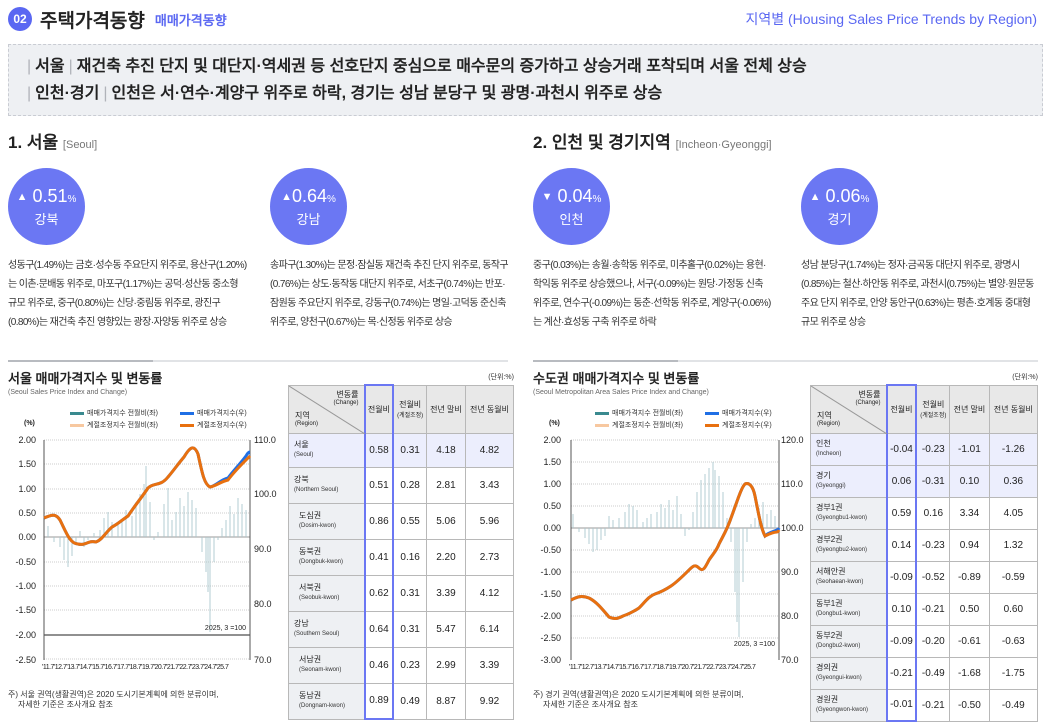 The width and height of the screenshot is (1045, 723). What do you see at coordinates (924, 481) in the screenshot?
I see `table-row: 경기 (Gyeonggi) 0.06 -0.31 0.10 0.36` at bounding box center [924, 481].